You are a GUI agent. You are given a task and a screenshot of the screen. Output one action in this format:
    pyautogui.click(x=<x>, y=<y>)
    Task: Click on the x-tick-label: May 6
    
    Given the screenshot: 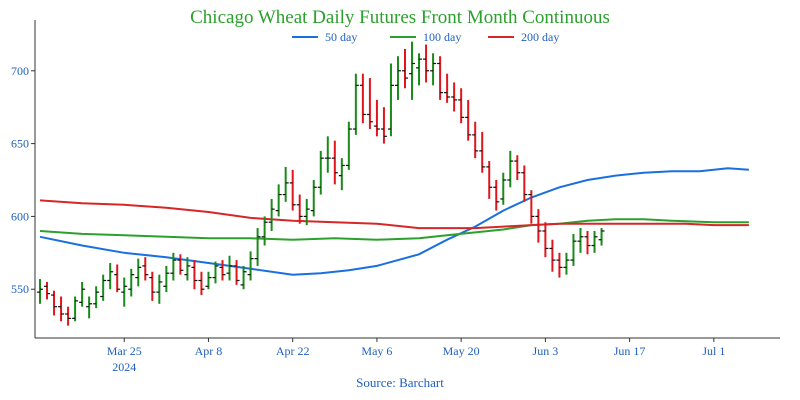 What is the action you would take?
    pyautogui.click(x=376, y=351)
    